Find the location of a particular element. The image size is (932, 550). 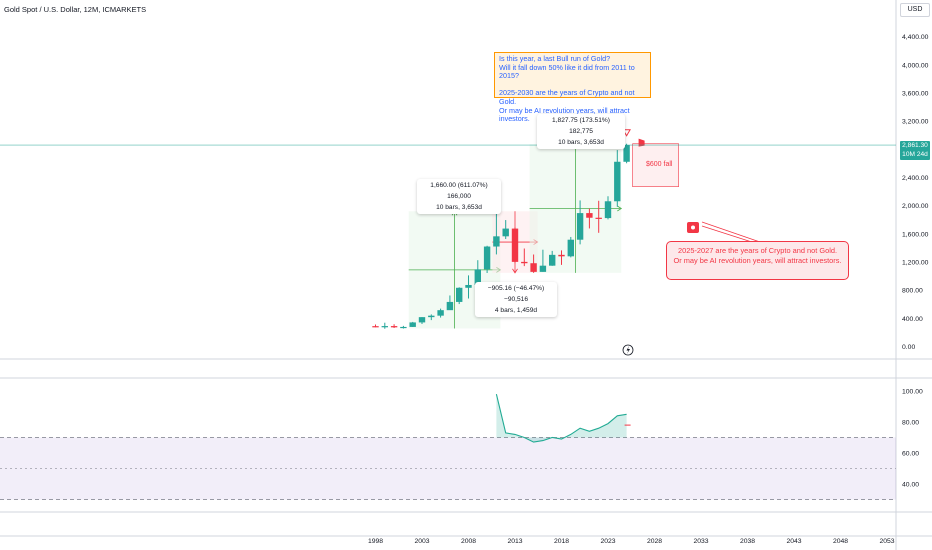

price-tick-label-1: 4,000.00 is located at coordinates (915, 65).